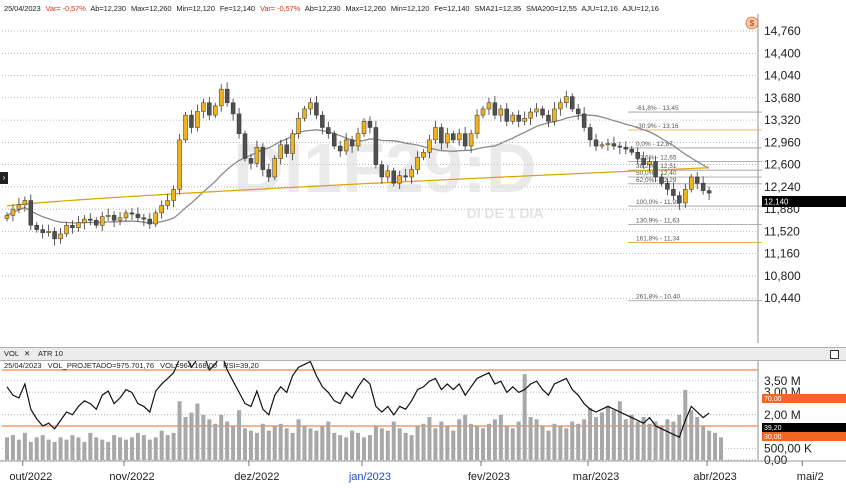 This screenshot has width=846, height=488. Describe the element at coordinates (131, 477) in the screenshot. I see `time-tick-label: nov/2022` at that location.